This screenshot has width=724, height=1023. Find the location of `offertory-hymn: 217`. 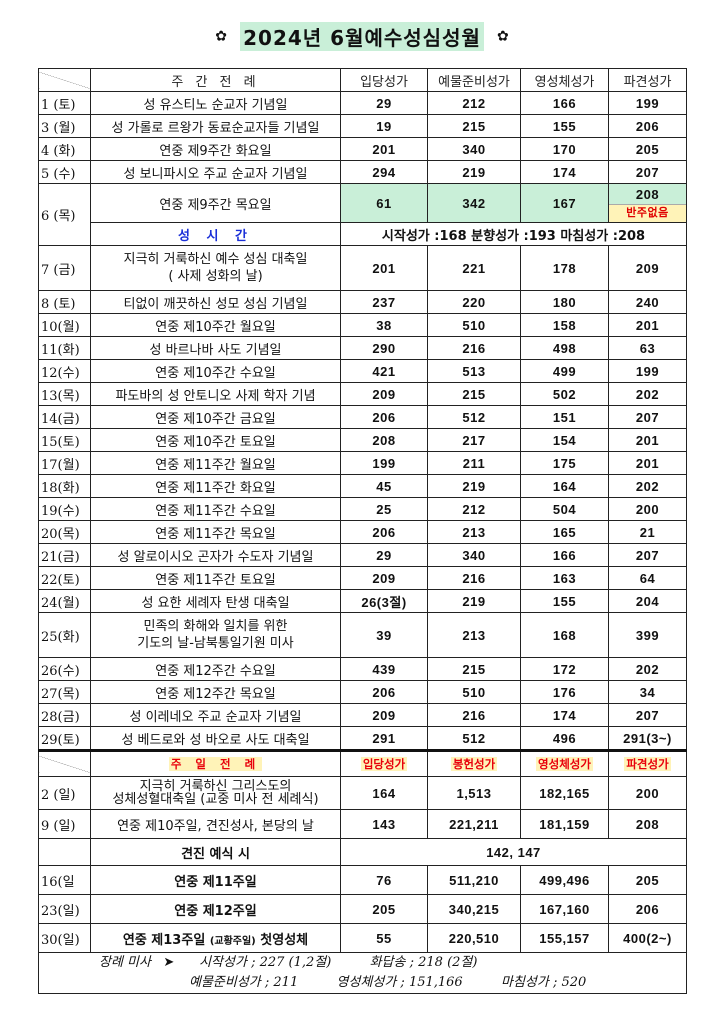

offertory-hymn: 217 is located at coordinates (474, 440).